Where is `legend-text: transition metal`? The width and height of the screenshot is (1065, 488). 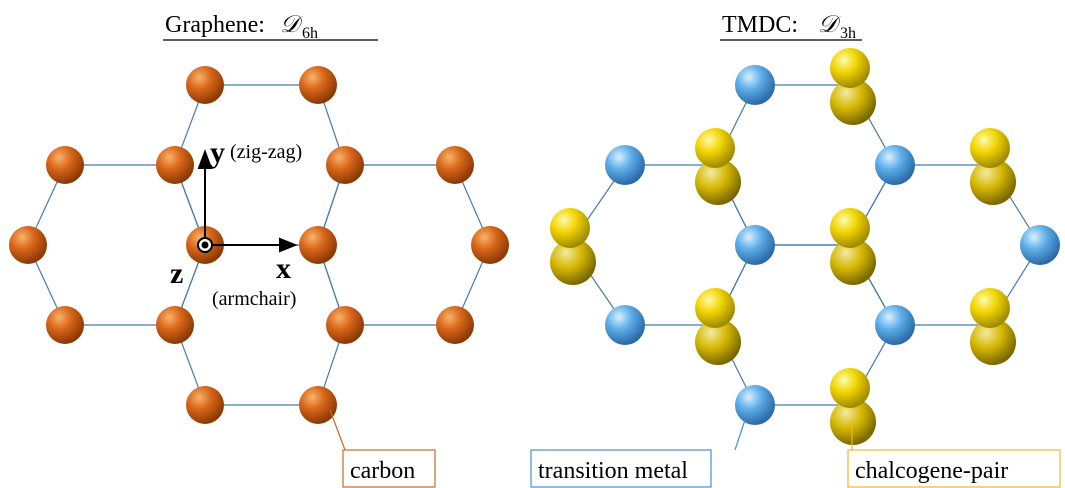
legend-text: transition metal is located at coordinates (613, 471).